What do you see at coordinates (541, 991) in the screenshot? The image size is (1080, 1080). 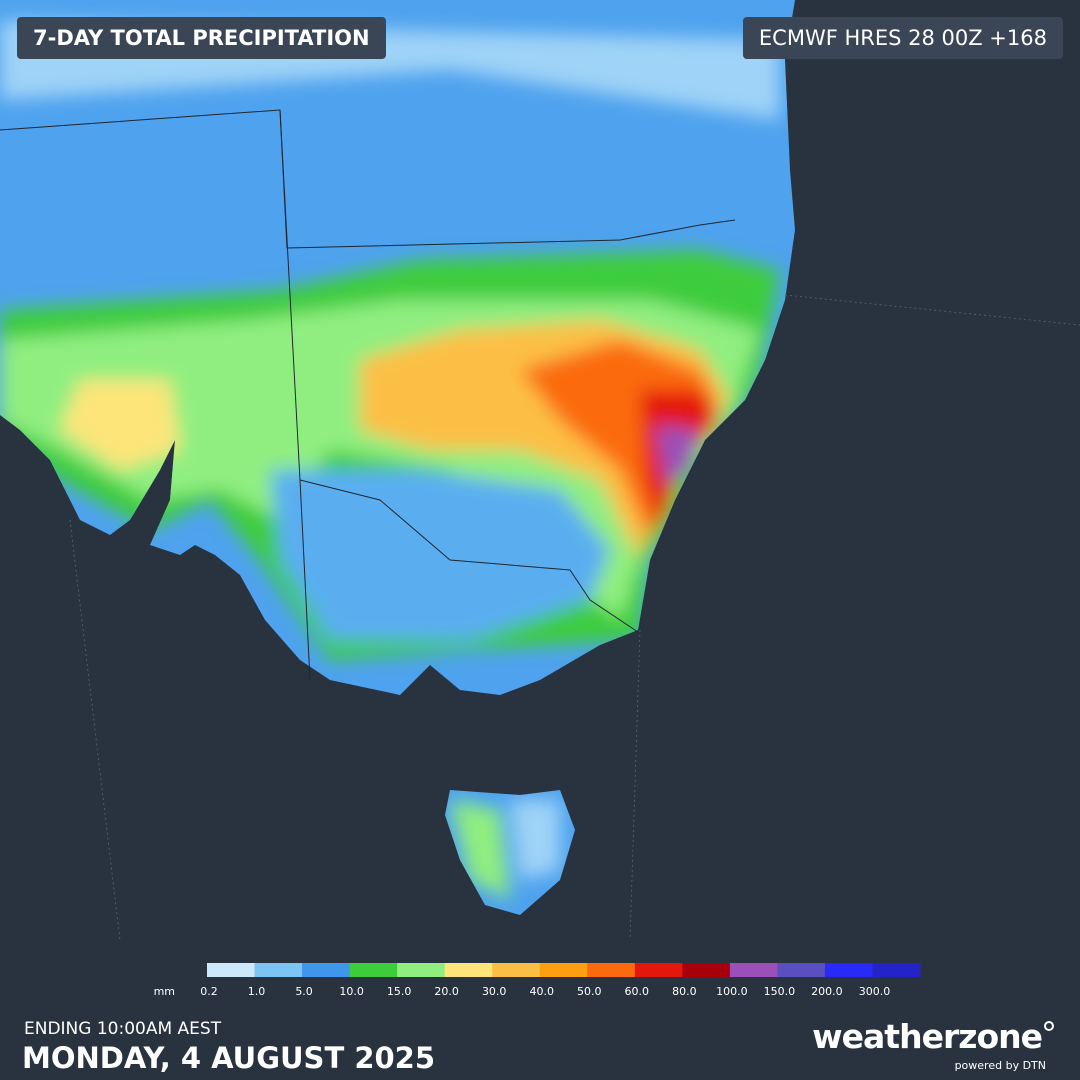 I see `legend-label: 40.0` at bounding box center [541, 991].